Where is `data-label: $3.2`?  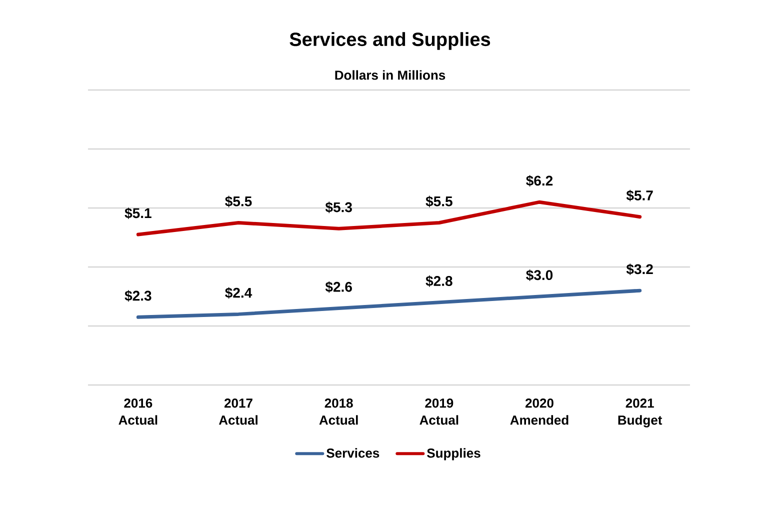
data-label: $3.2 is located at coordinates (639, 270).